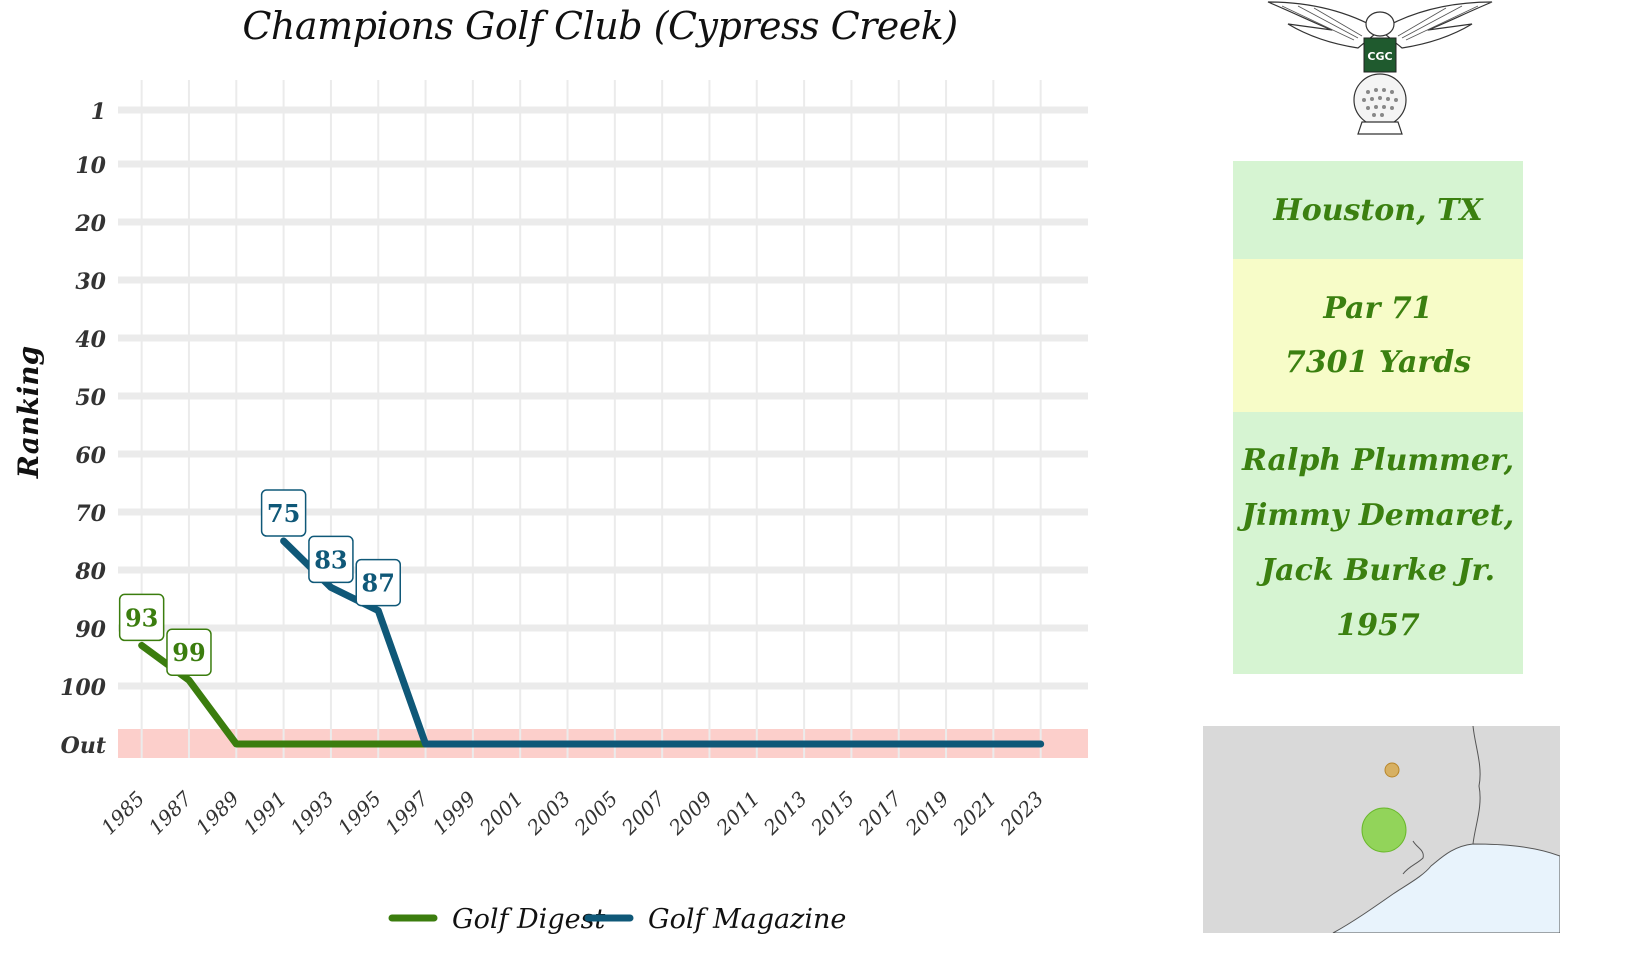 This screenshot has height=960, width=1632. I want to click on x-tick-label: 2019, so click(927, 813).